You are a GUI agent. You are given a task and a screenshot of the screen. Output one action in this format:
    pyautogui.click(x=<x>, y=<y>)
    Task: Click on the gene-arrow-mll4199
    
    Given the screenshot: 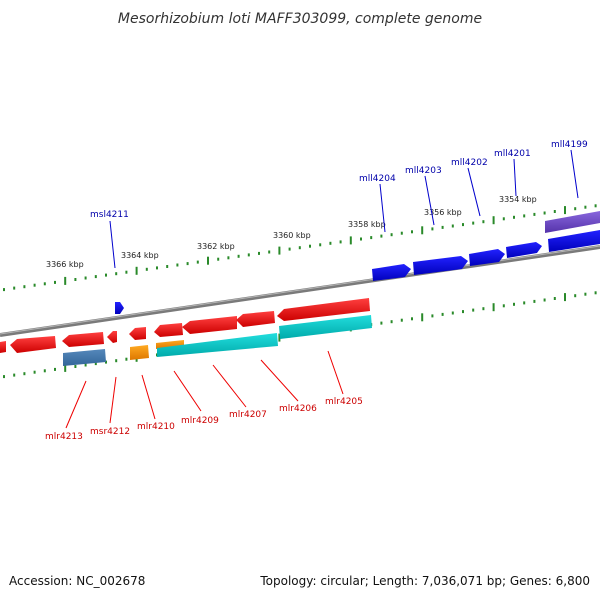 What is the action you would take?
    pyautogui.click(x=574, y=241)
    